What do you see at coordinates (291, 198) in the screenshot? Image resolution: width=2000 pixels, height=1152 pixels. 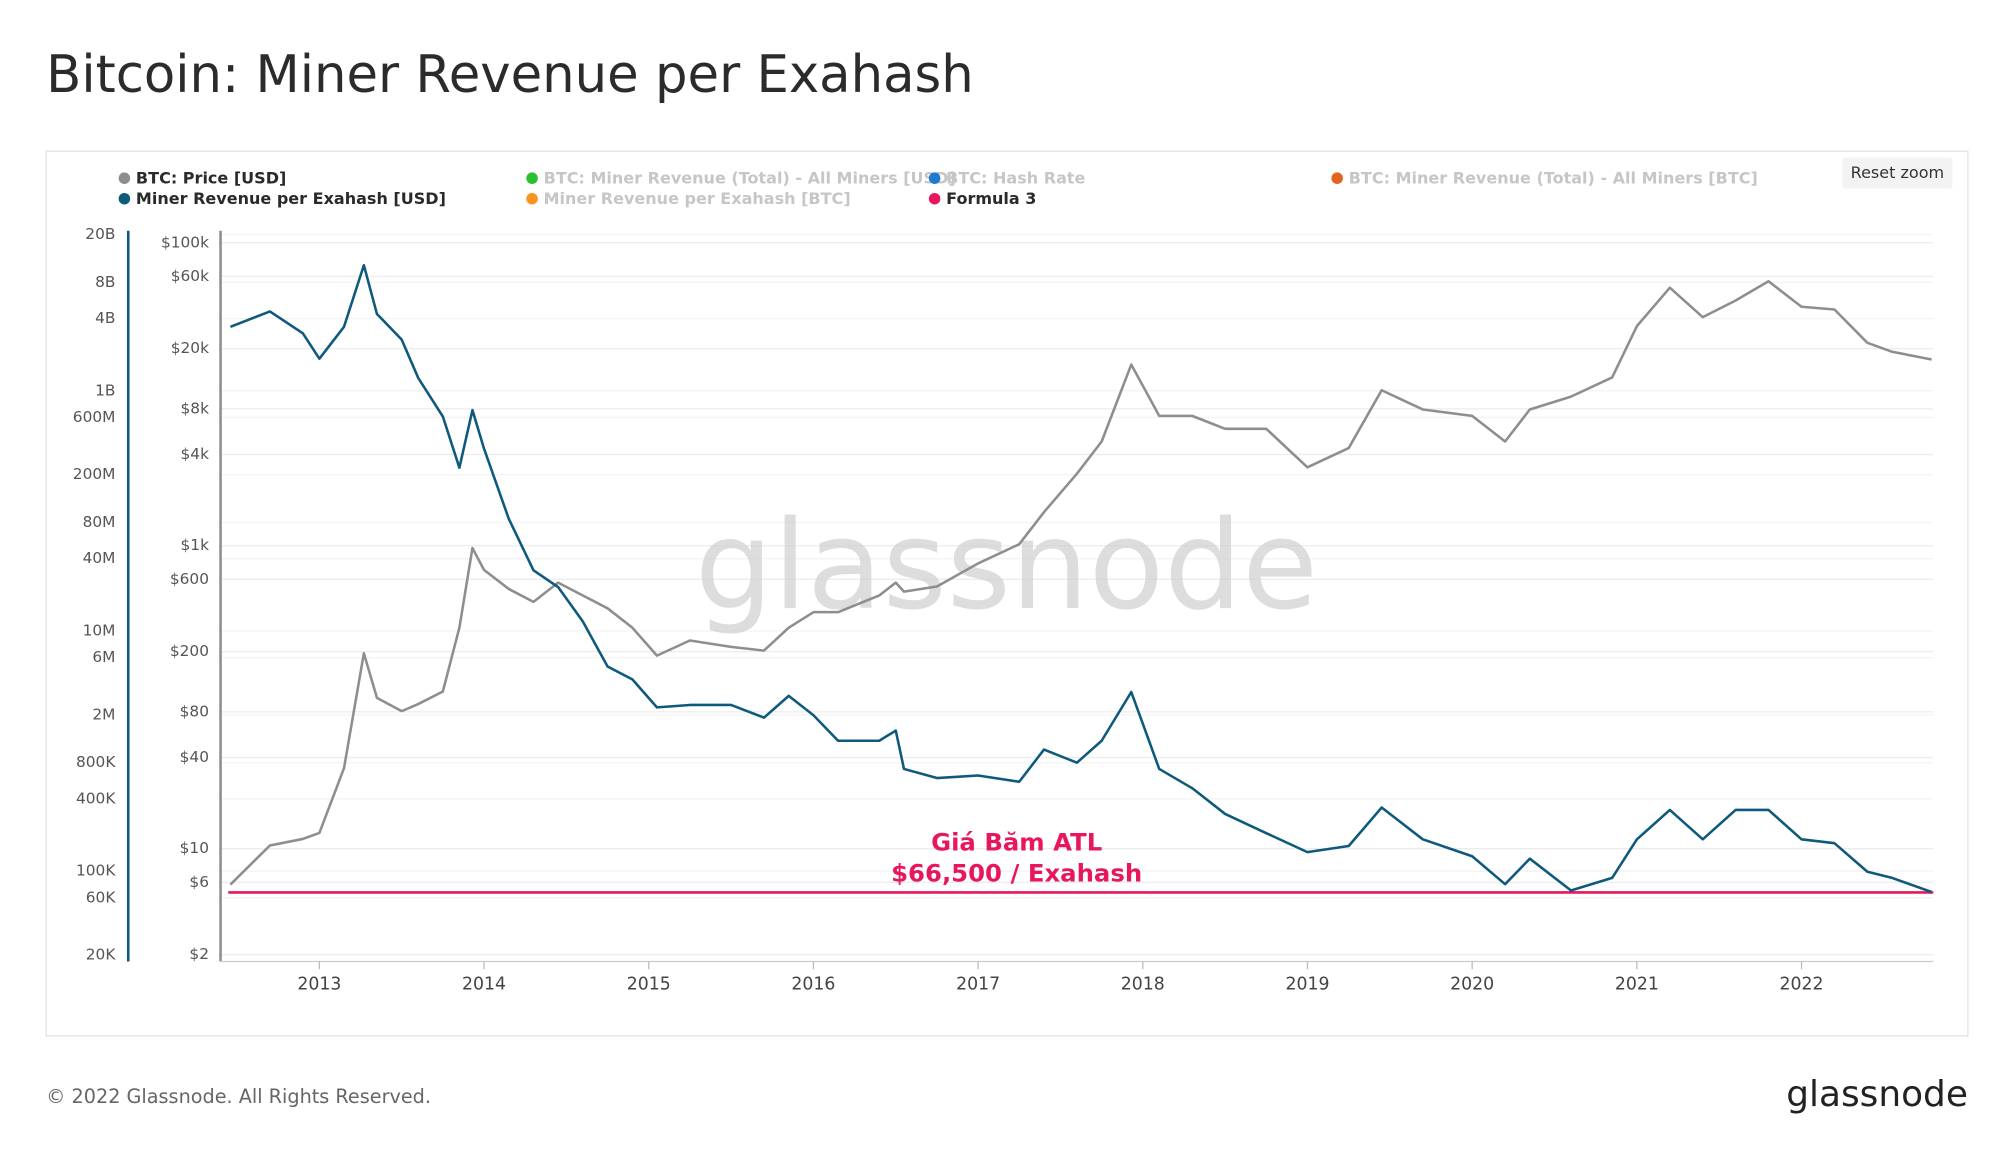 I see `legend-label: Miner Revenue per Exahash [USD]` at bounding box center [291, 198].